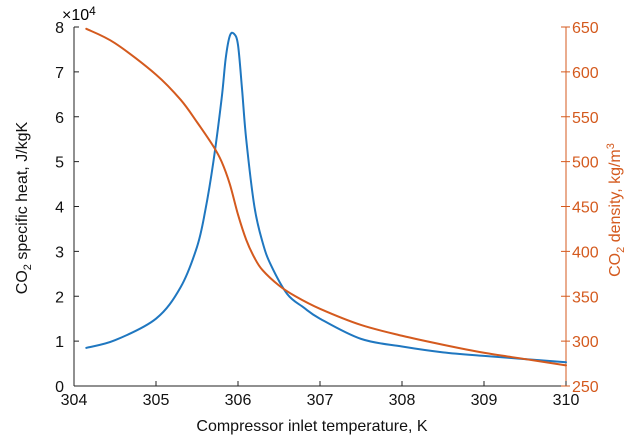 The width and height of the screenshot is (634, 438). I want to click on right-y-tick-label: 550, so click(585, 118).